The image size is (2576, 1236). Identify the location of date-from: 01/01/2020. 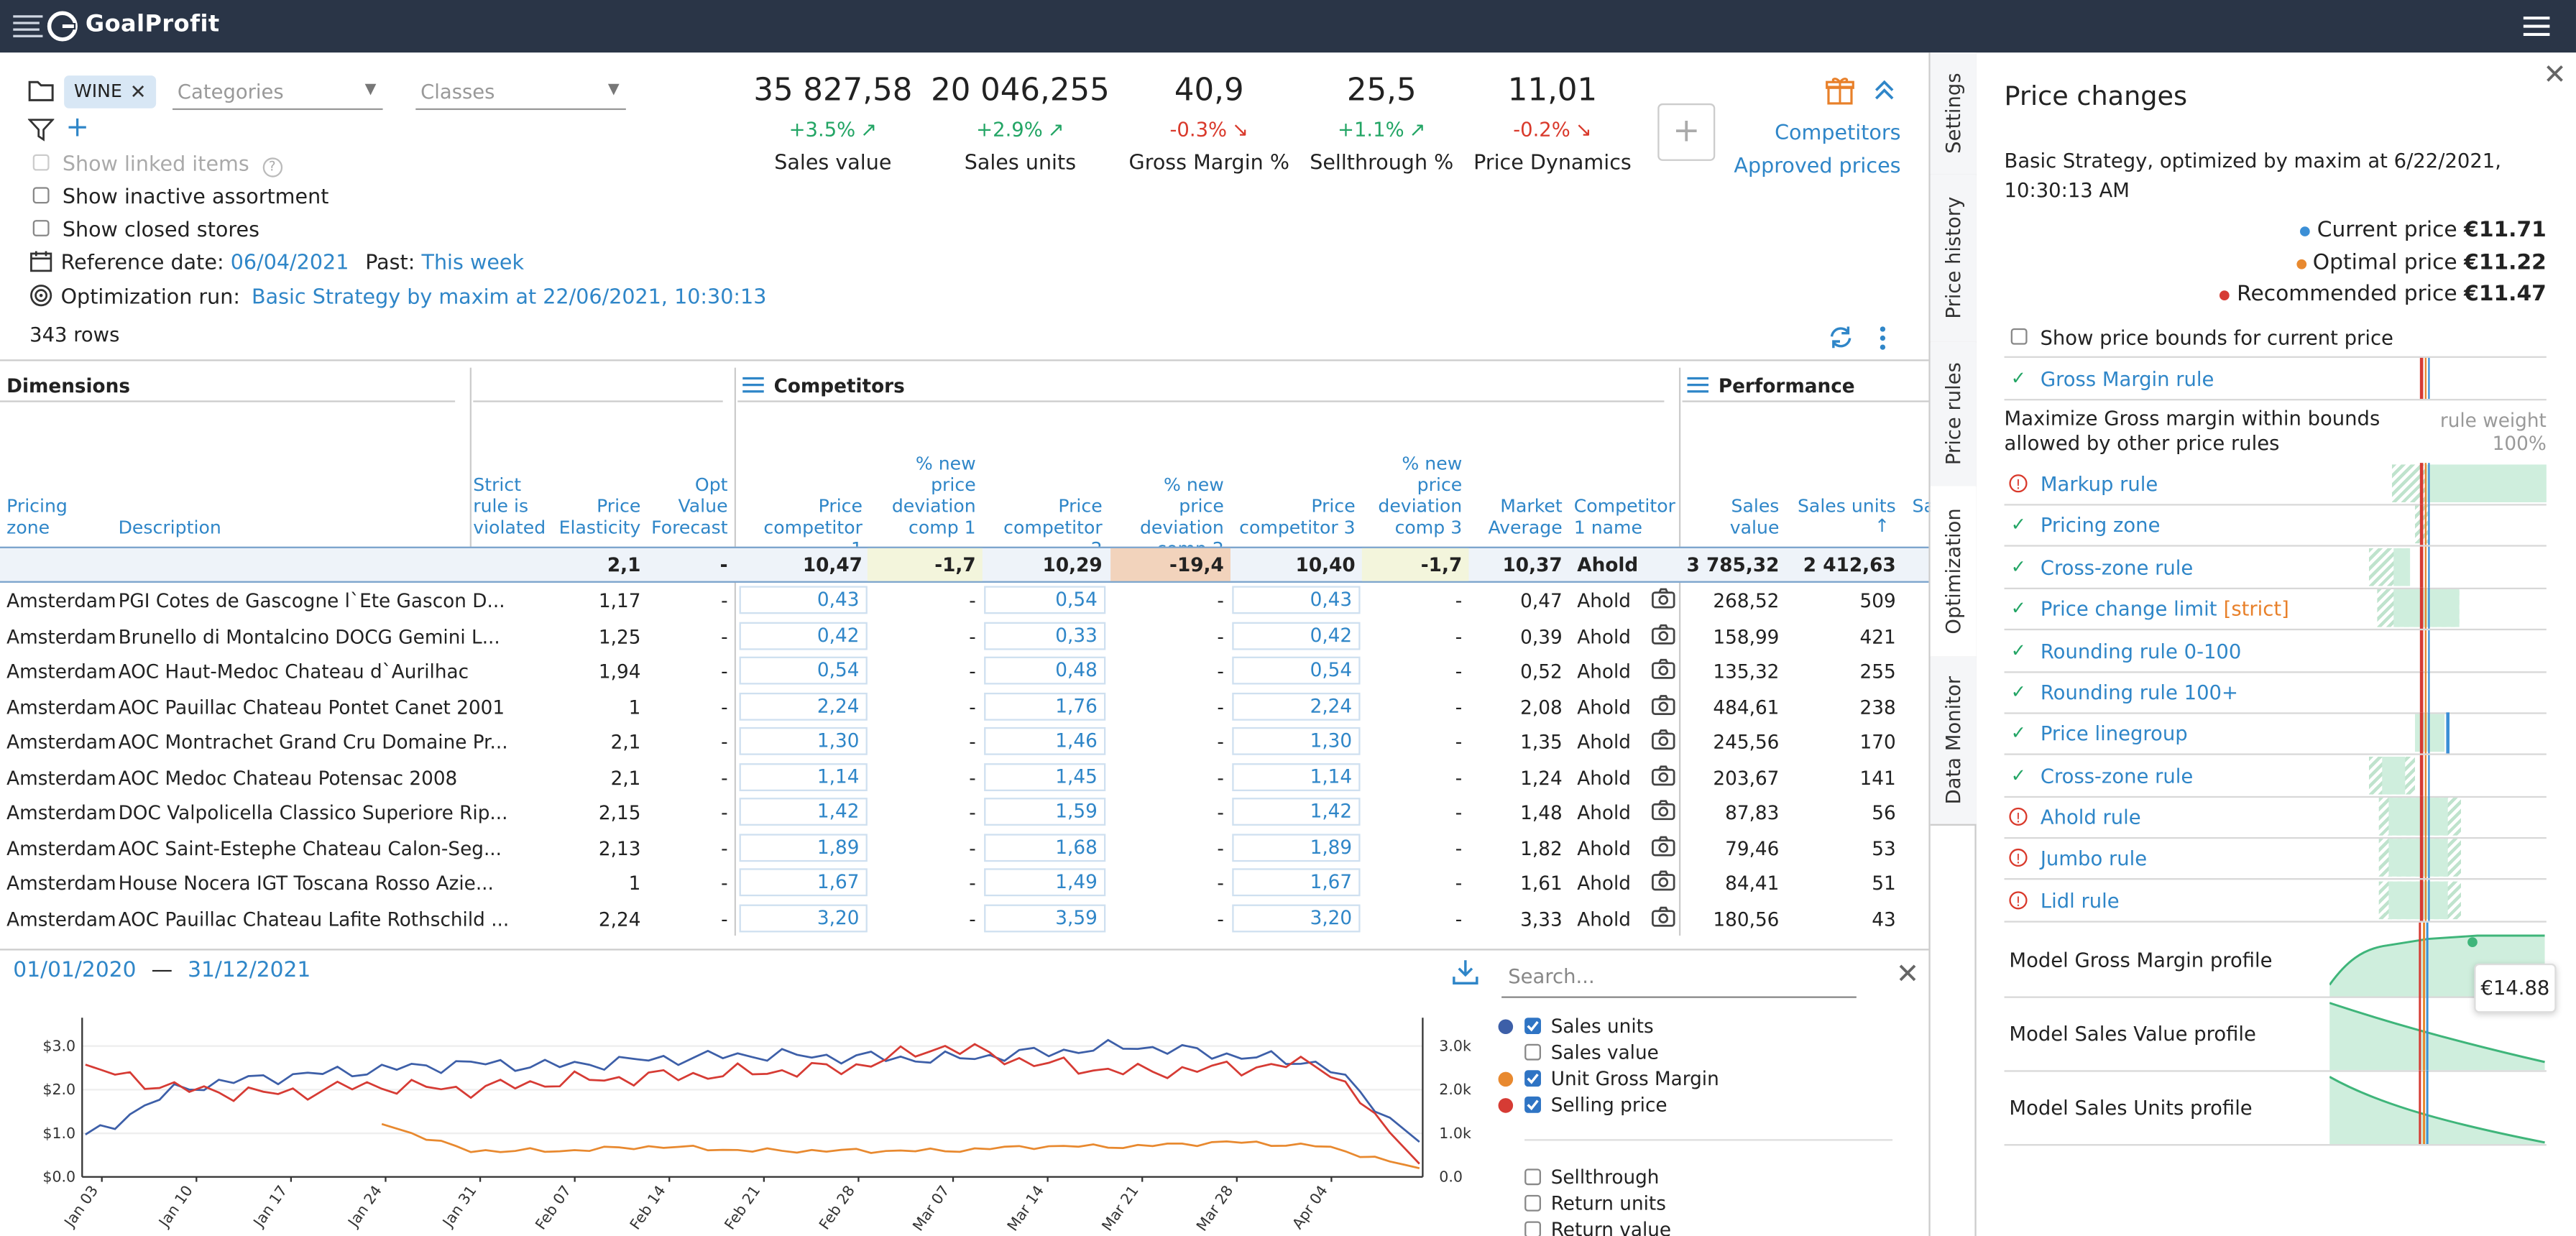
(75, 971).